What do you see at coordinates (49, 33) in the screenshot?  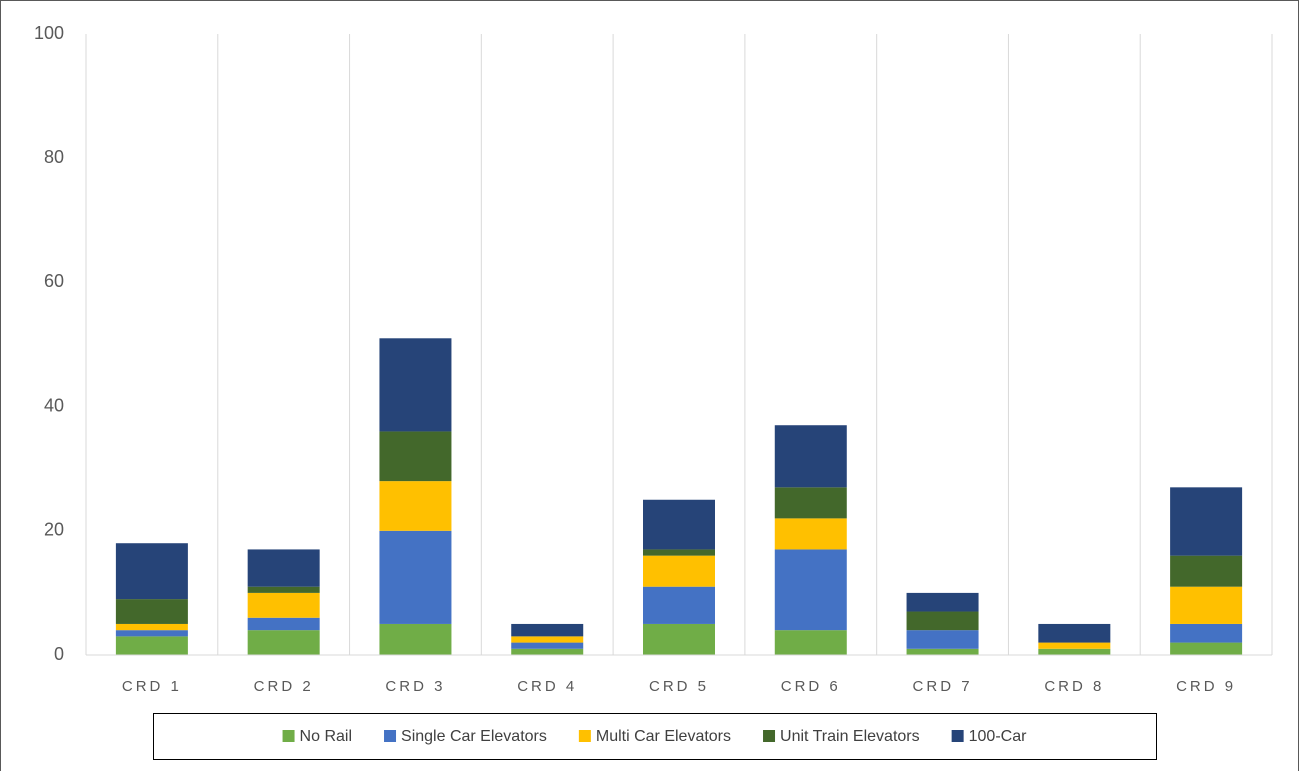 I see `y-tick-label: 100` at bounding box center [49, 33].